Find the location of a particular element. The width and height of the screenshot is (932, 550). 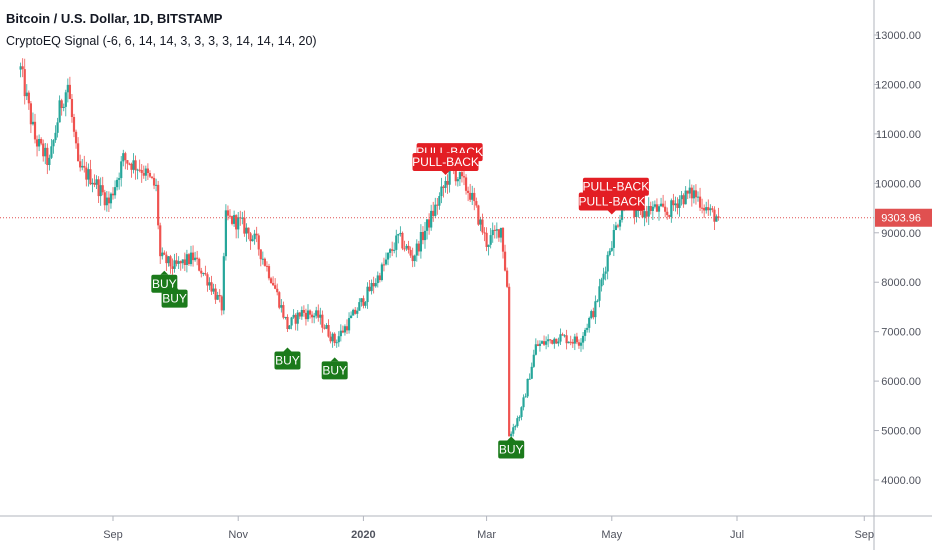

price-tick-label: 5000.00 is located at coordinates (901, 432).